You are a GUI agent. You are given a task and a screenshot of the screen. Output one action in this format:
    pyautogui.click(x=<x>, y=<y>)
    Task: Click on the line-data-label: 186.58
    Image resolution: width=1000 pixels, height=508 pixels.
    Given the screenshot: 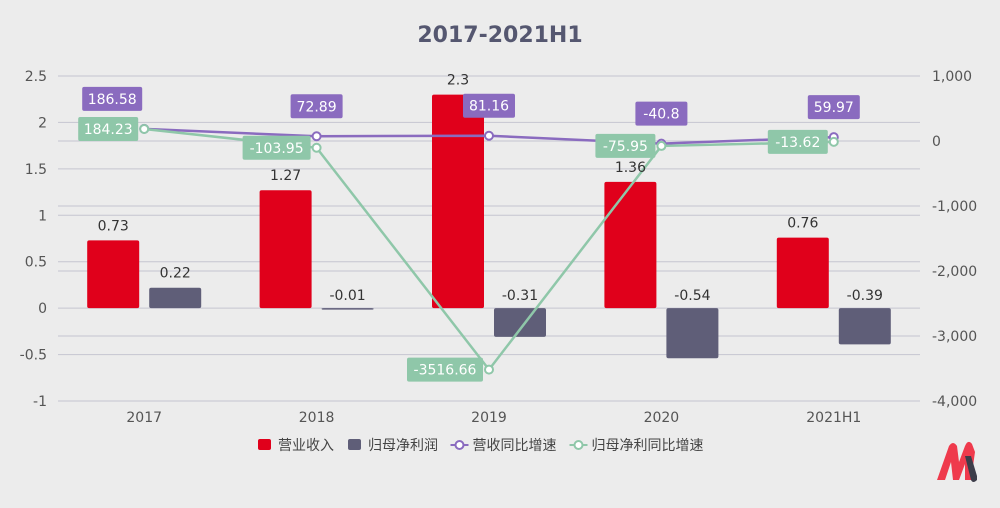 What is the action you would take?
    pyautogui.click(x=112, y=98)
    